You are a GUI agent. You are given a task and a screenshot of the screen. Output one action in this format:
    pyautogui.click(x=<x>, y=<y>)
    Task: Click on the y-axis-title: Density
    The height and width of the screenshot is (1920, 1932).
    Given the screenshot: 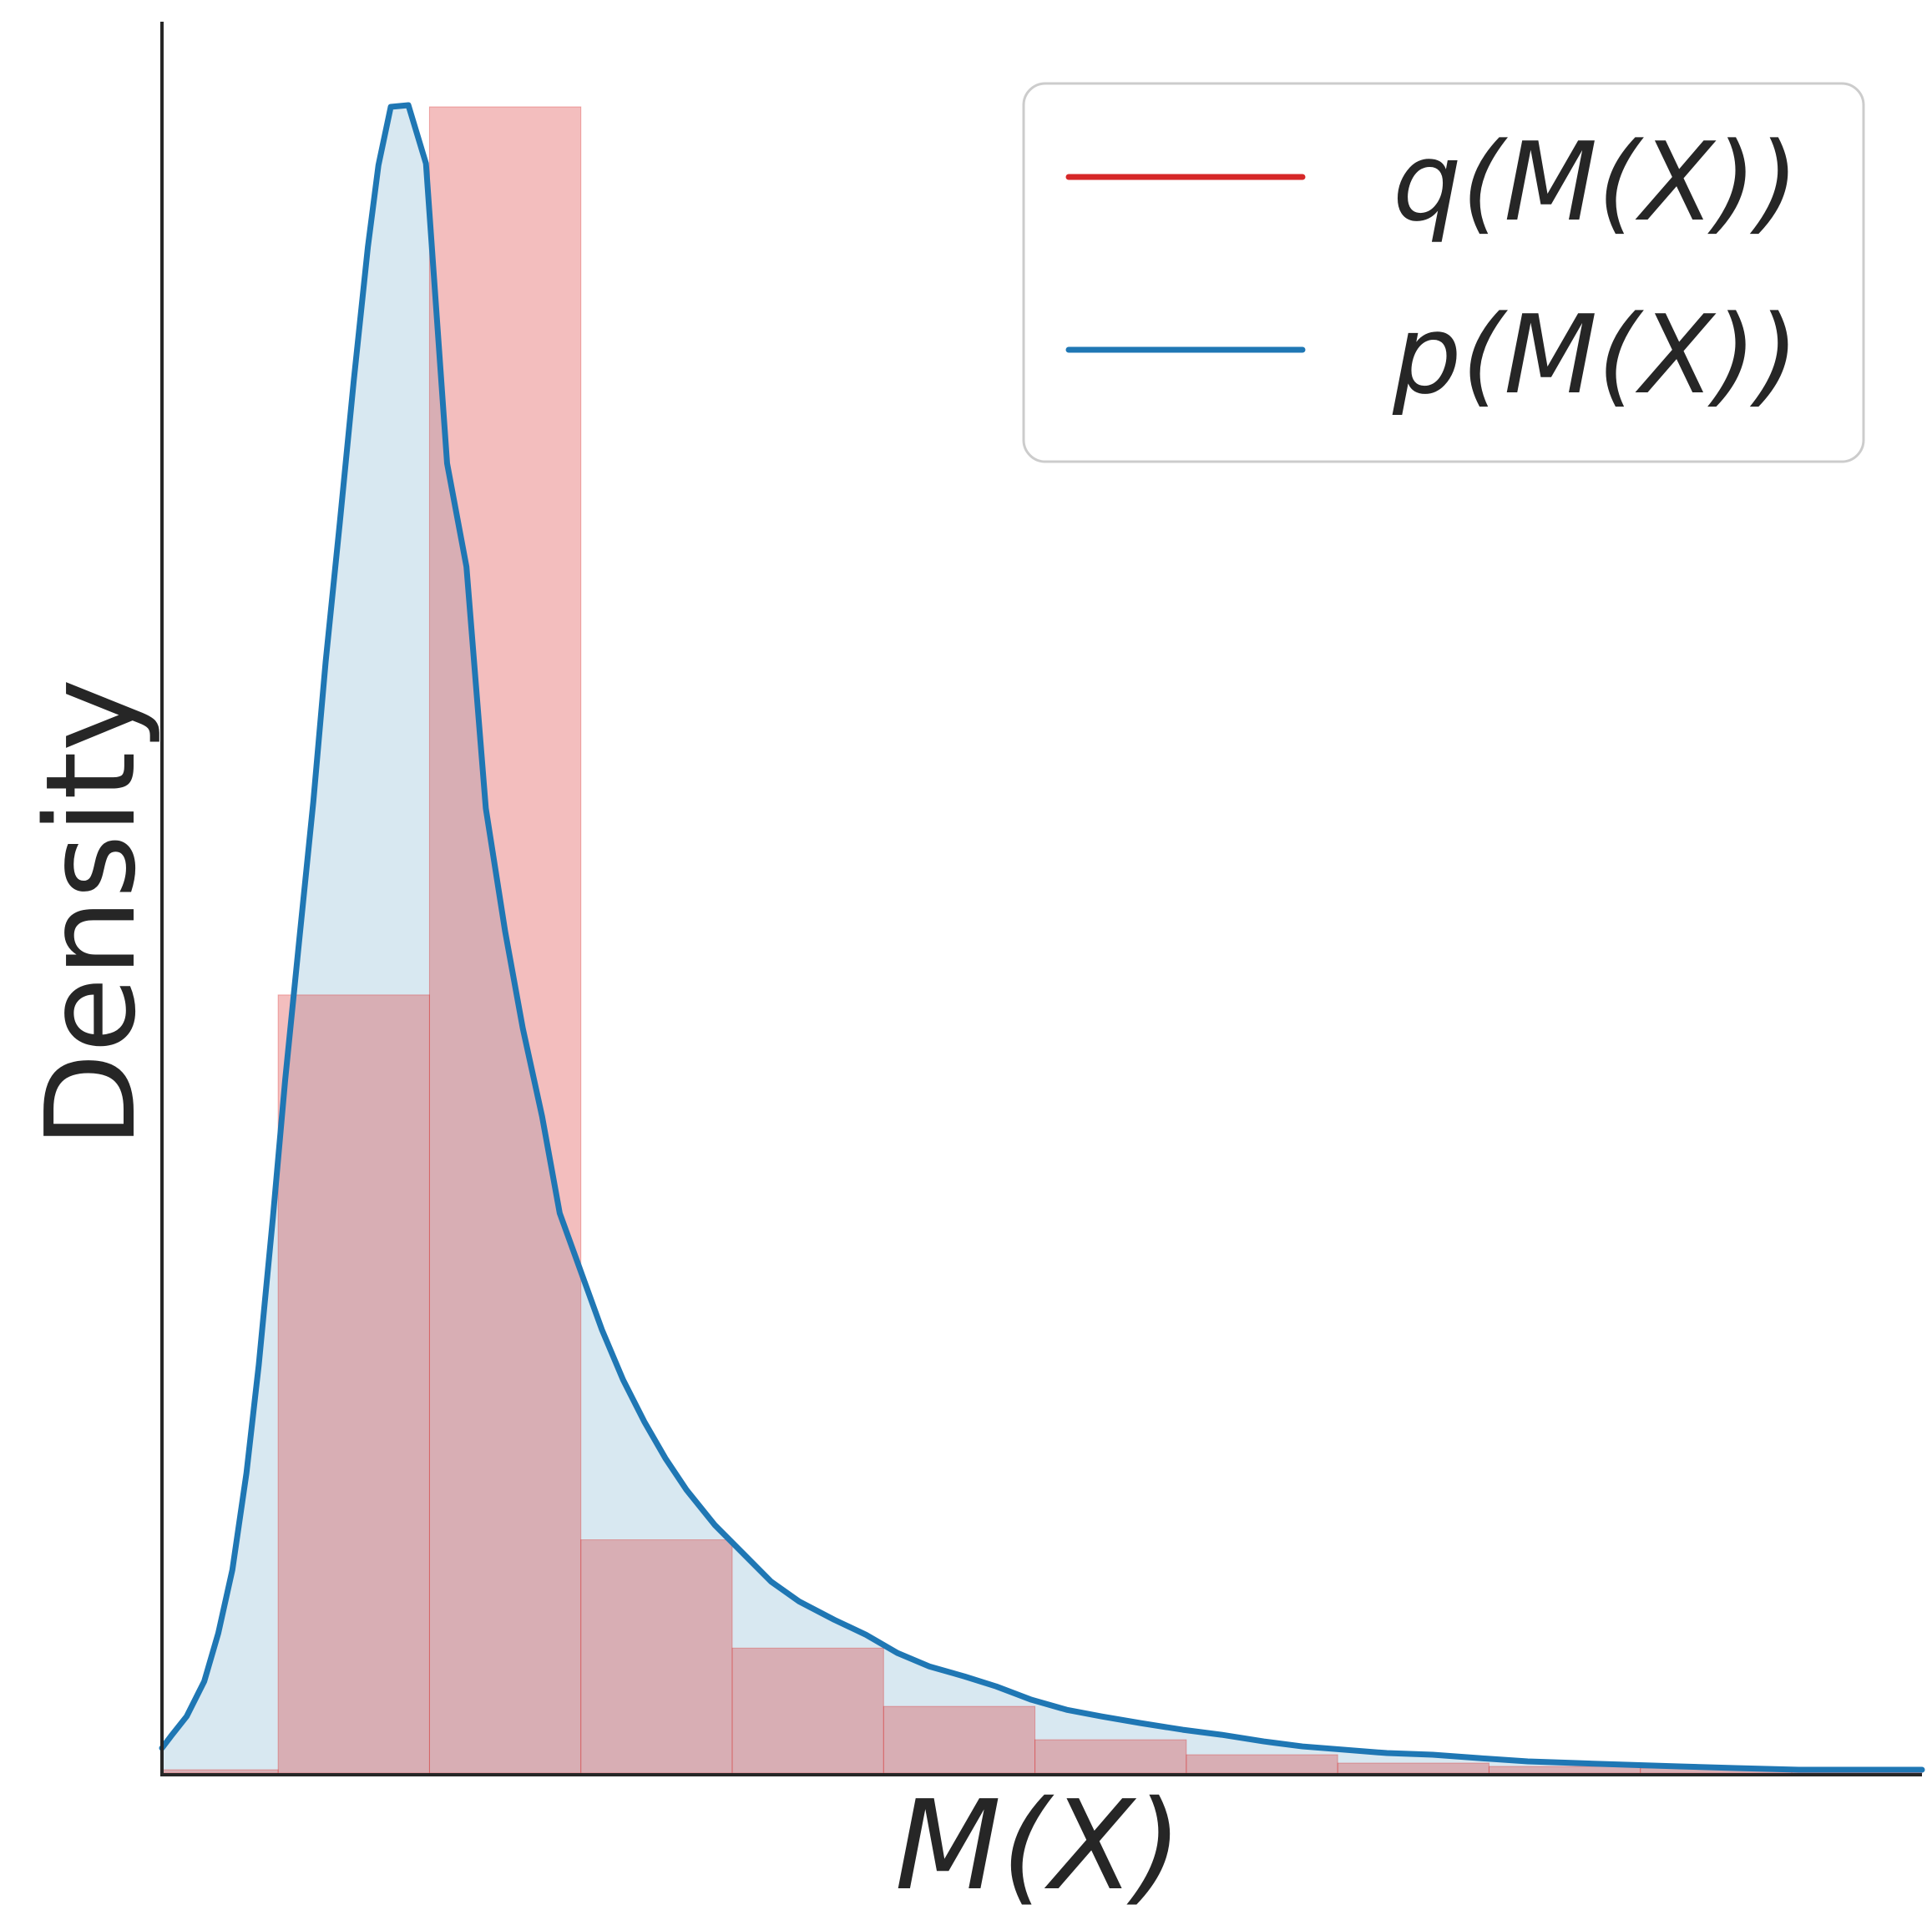 What is the action you would take?
    pyautogui.click(x=91, y=914)
    